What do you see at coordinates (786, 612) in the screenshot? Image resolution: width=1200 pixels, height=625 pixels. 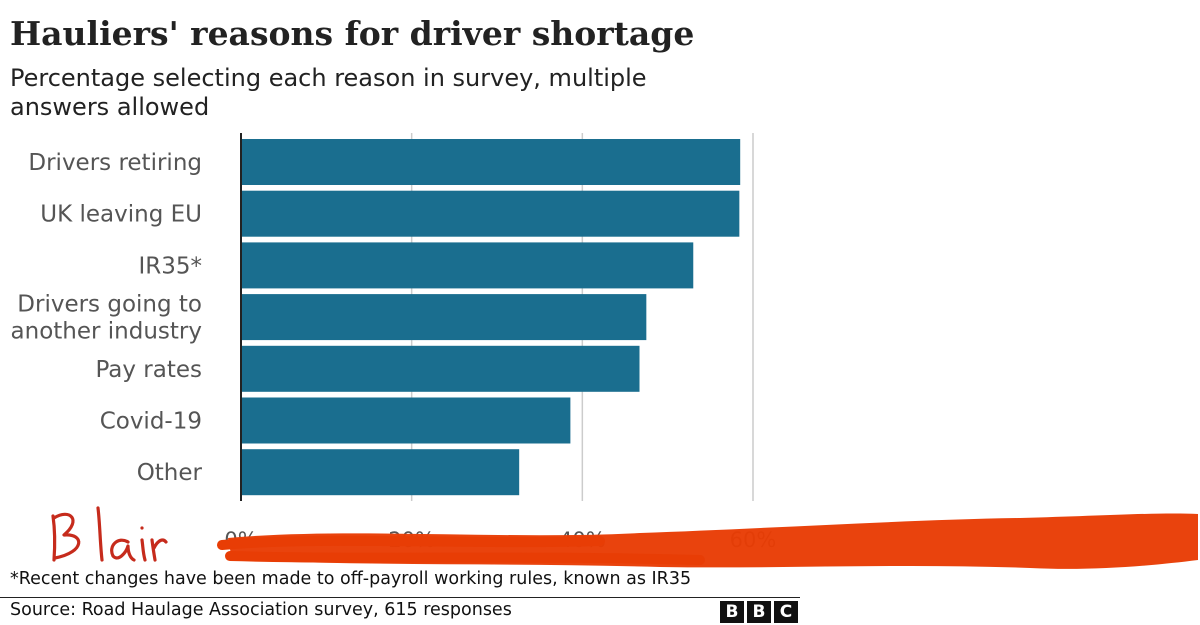 I see `logo-block: C` at bounding box center [786, 612].